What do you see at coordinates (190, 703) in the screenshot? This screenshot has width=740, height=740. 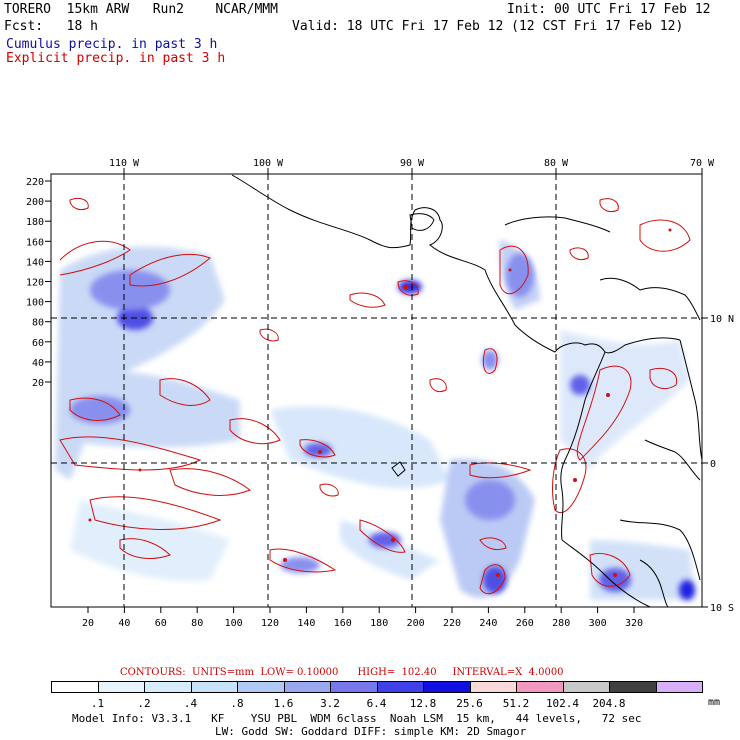 I see `colorbar-level-label: .4` at bounding box center [190, 703].